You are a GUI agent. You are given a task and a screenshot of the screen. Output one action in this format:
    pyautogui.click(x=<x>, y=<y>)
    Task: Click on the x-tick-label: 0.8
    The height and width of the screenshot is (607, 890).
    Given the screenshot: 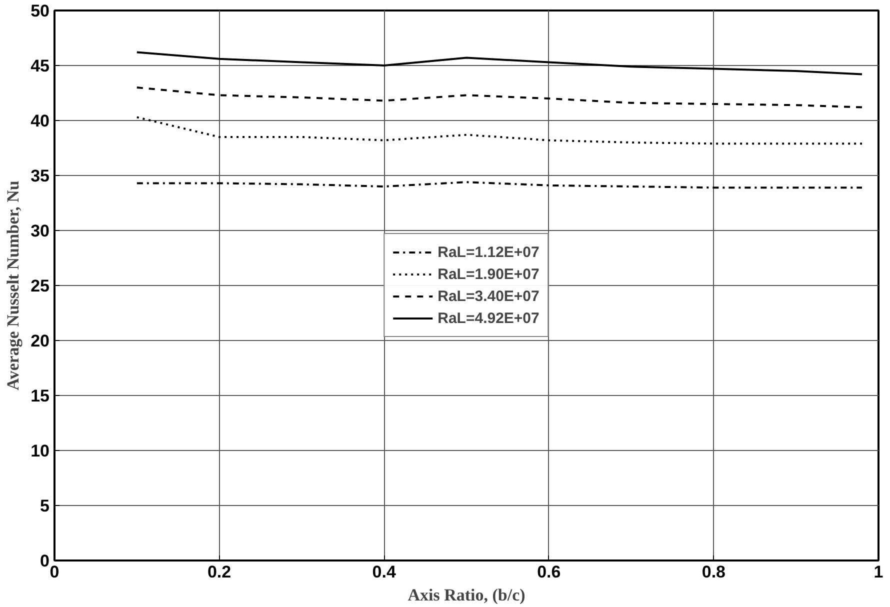 What is the action you would take?
    pyautogui.click(x=714, y=572)
    